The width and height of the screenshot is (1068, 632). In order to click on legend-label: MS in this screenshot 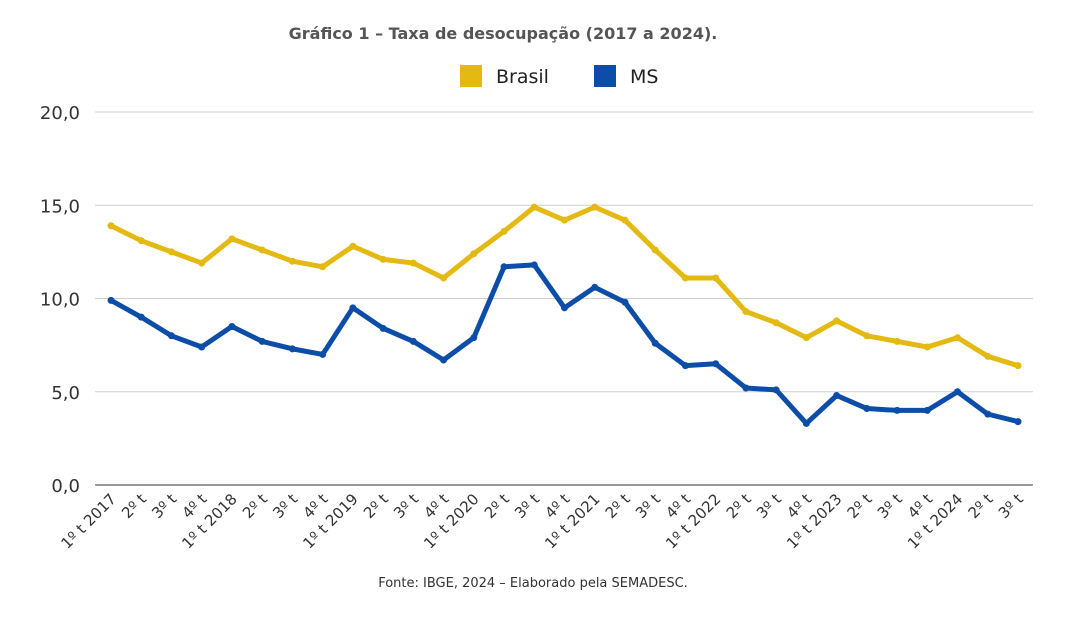, I will do `click(644, 77)`.